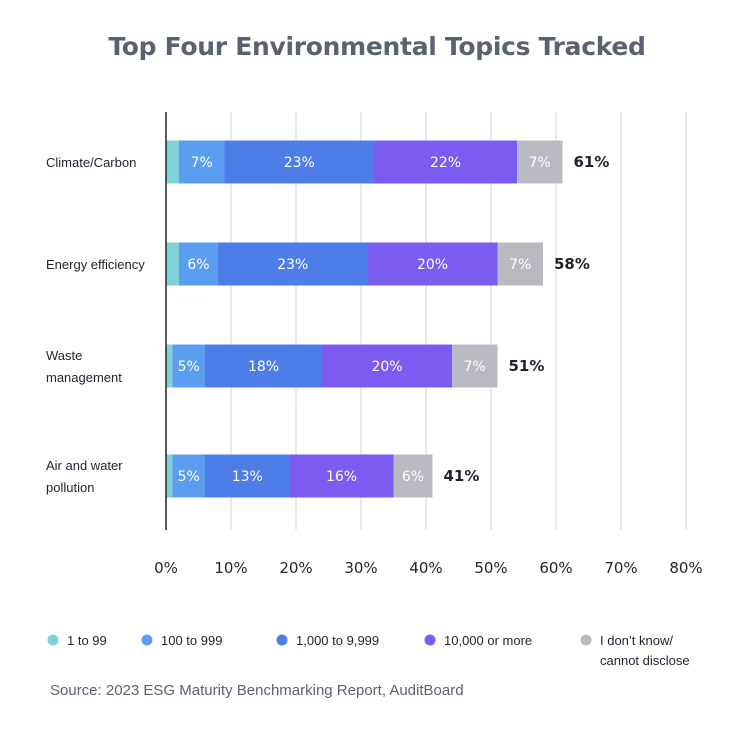  I want to click on category-label: management, so click(84, 377).